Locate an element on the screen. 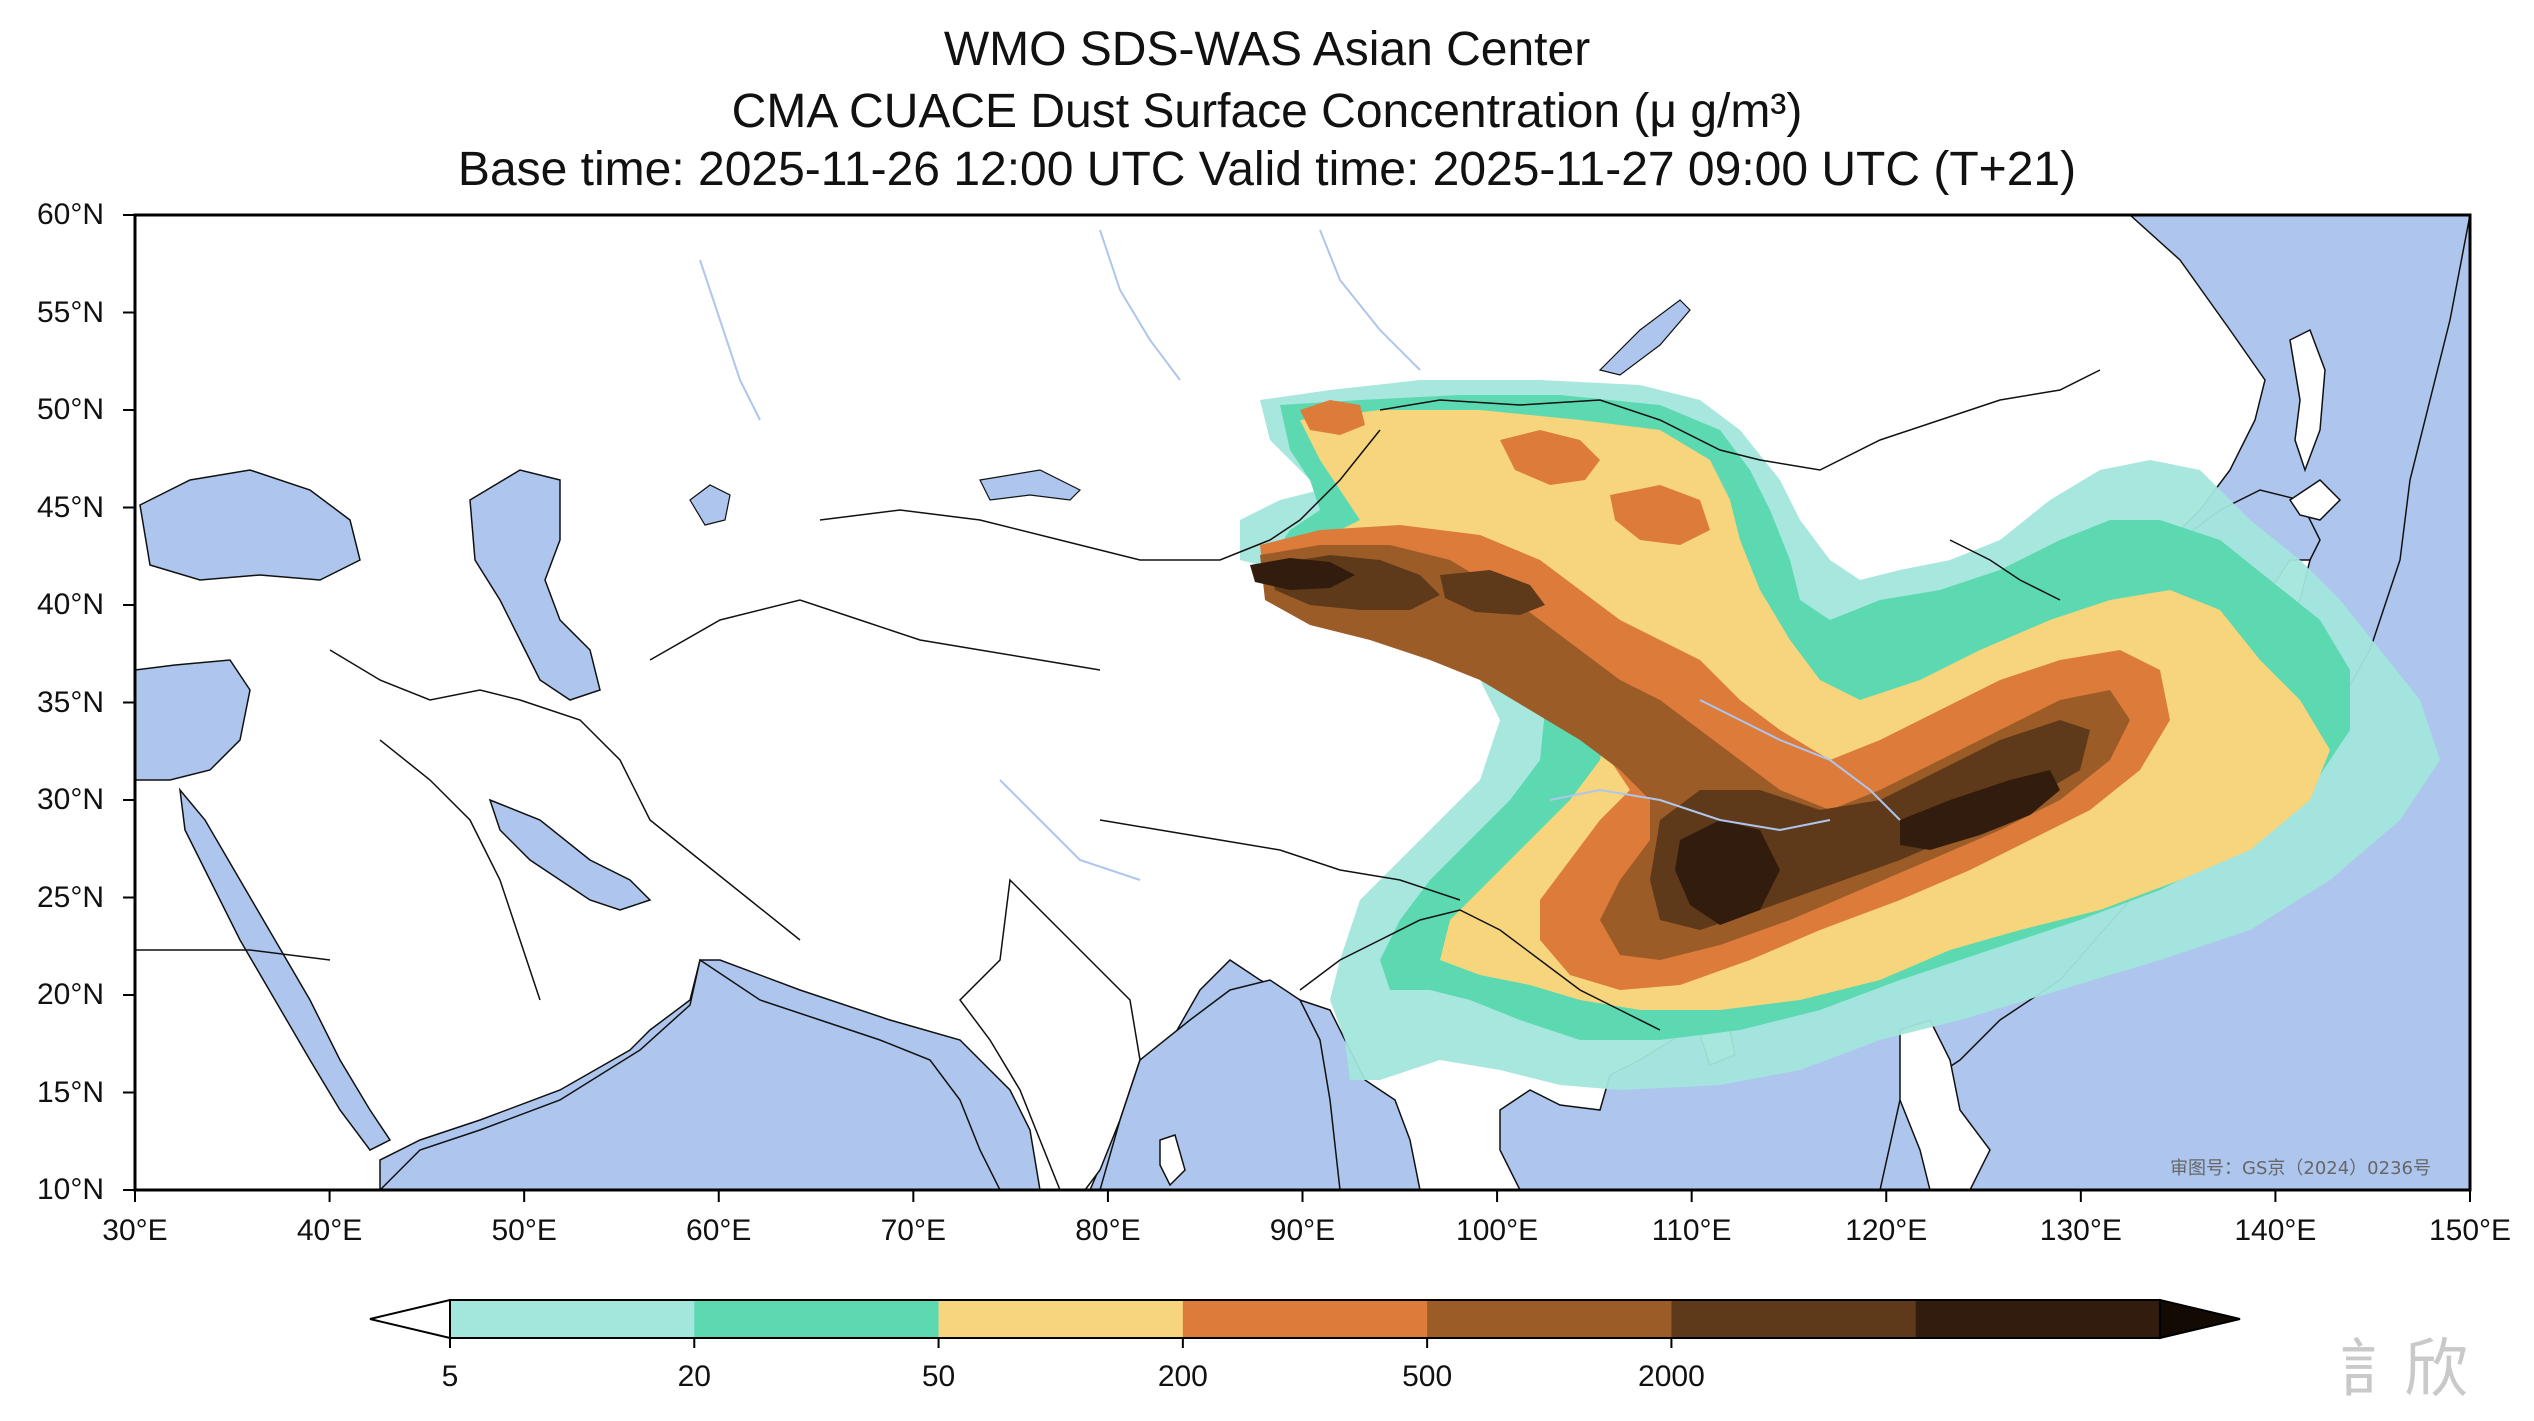 This screenshot has height=1421, width=2534. colorbar-frame is located at coordinates (1305, 1319).